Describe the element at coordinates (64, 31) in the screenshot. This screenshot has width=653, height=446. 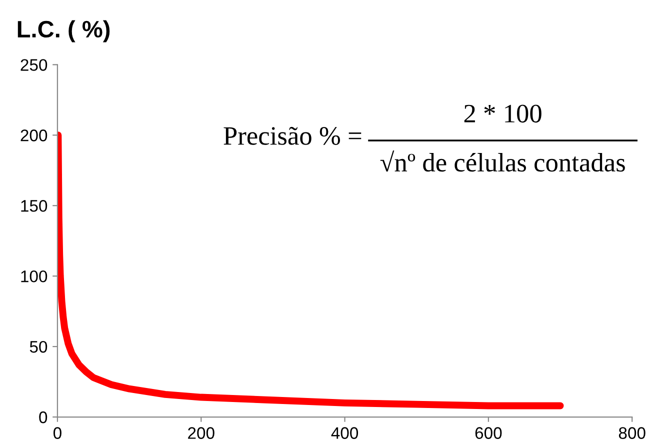
I see `chart-title: L.C. ( %)` at that location.